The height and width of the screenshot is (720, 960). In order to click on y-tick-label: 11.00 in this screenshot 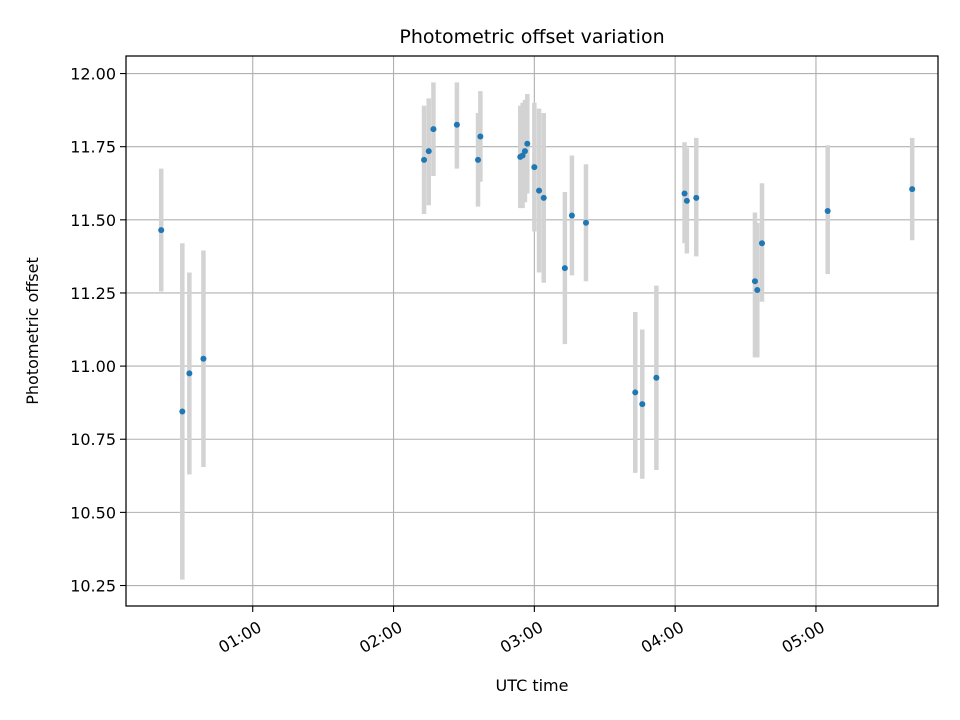, I will do `click(93, 366)`.